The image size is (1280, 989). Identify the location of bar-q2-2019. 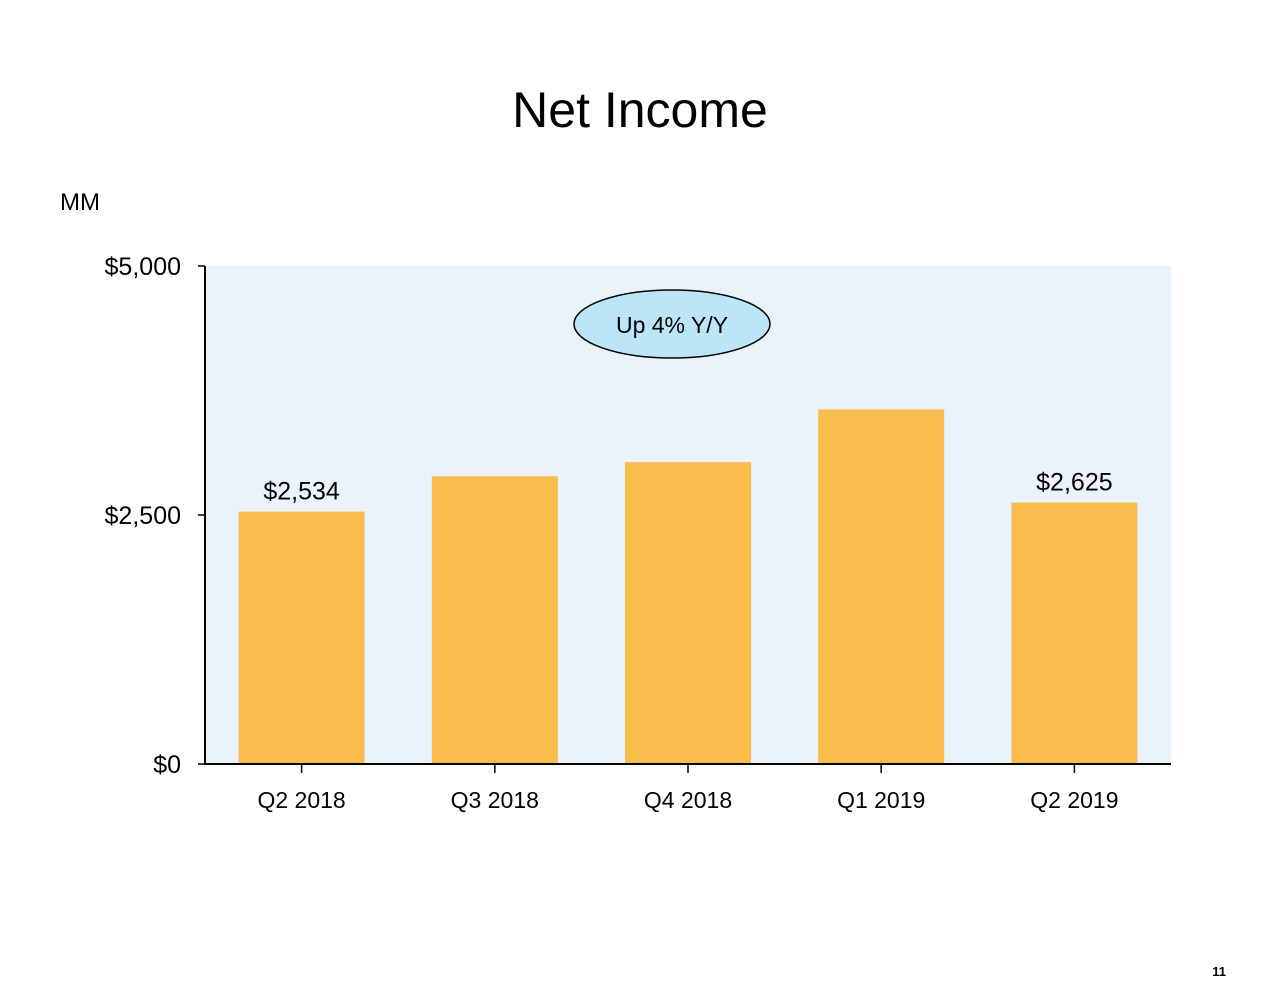
(1074, 633).